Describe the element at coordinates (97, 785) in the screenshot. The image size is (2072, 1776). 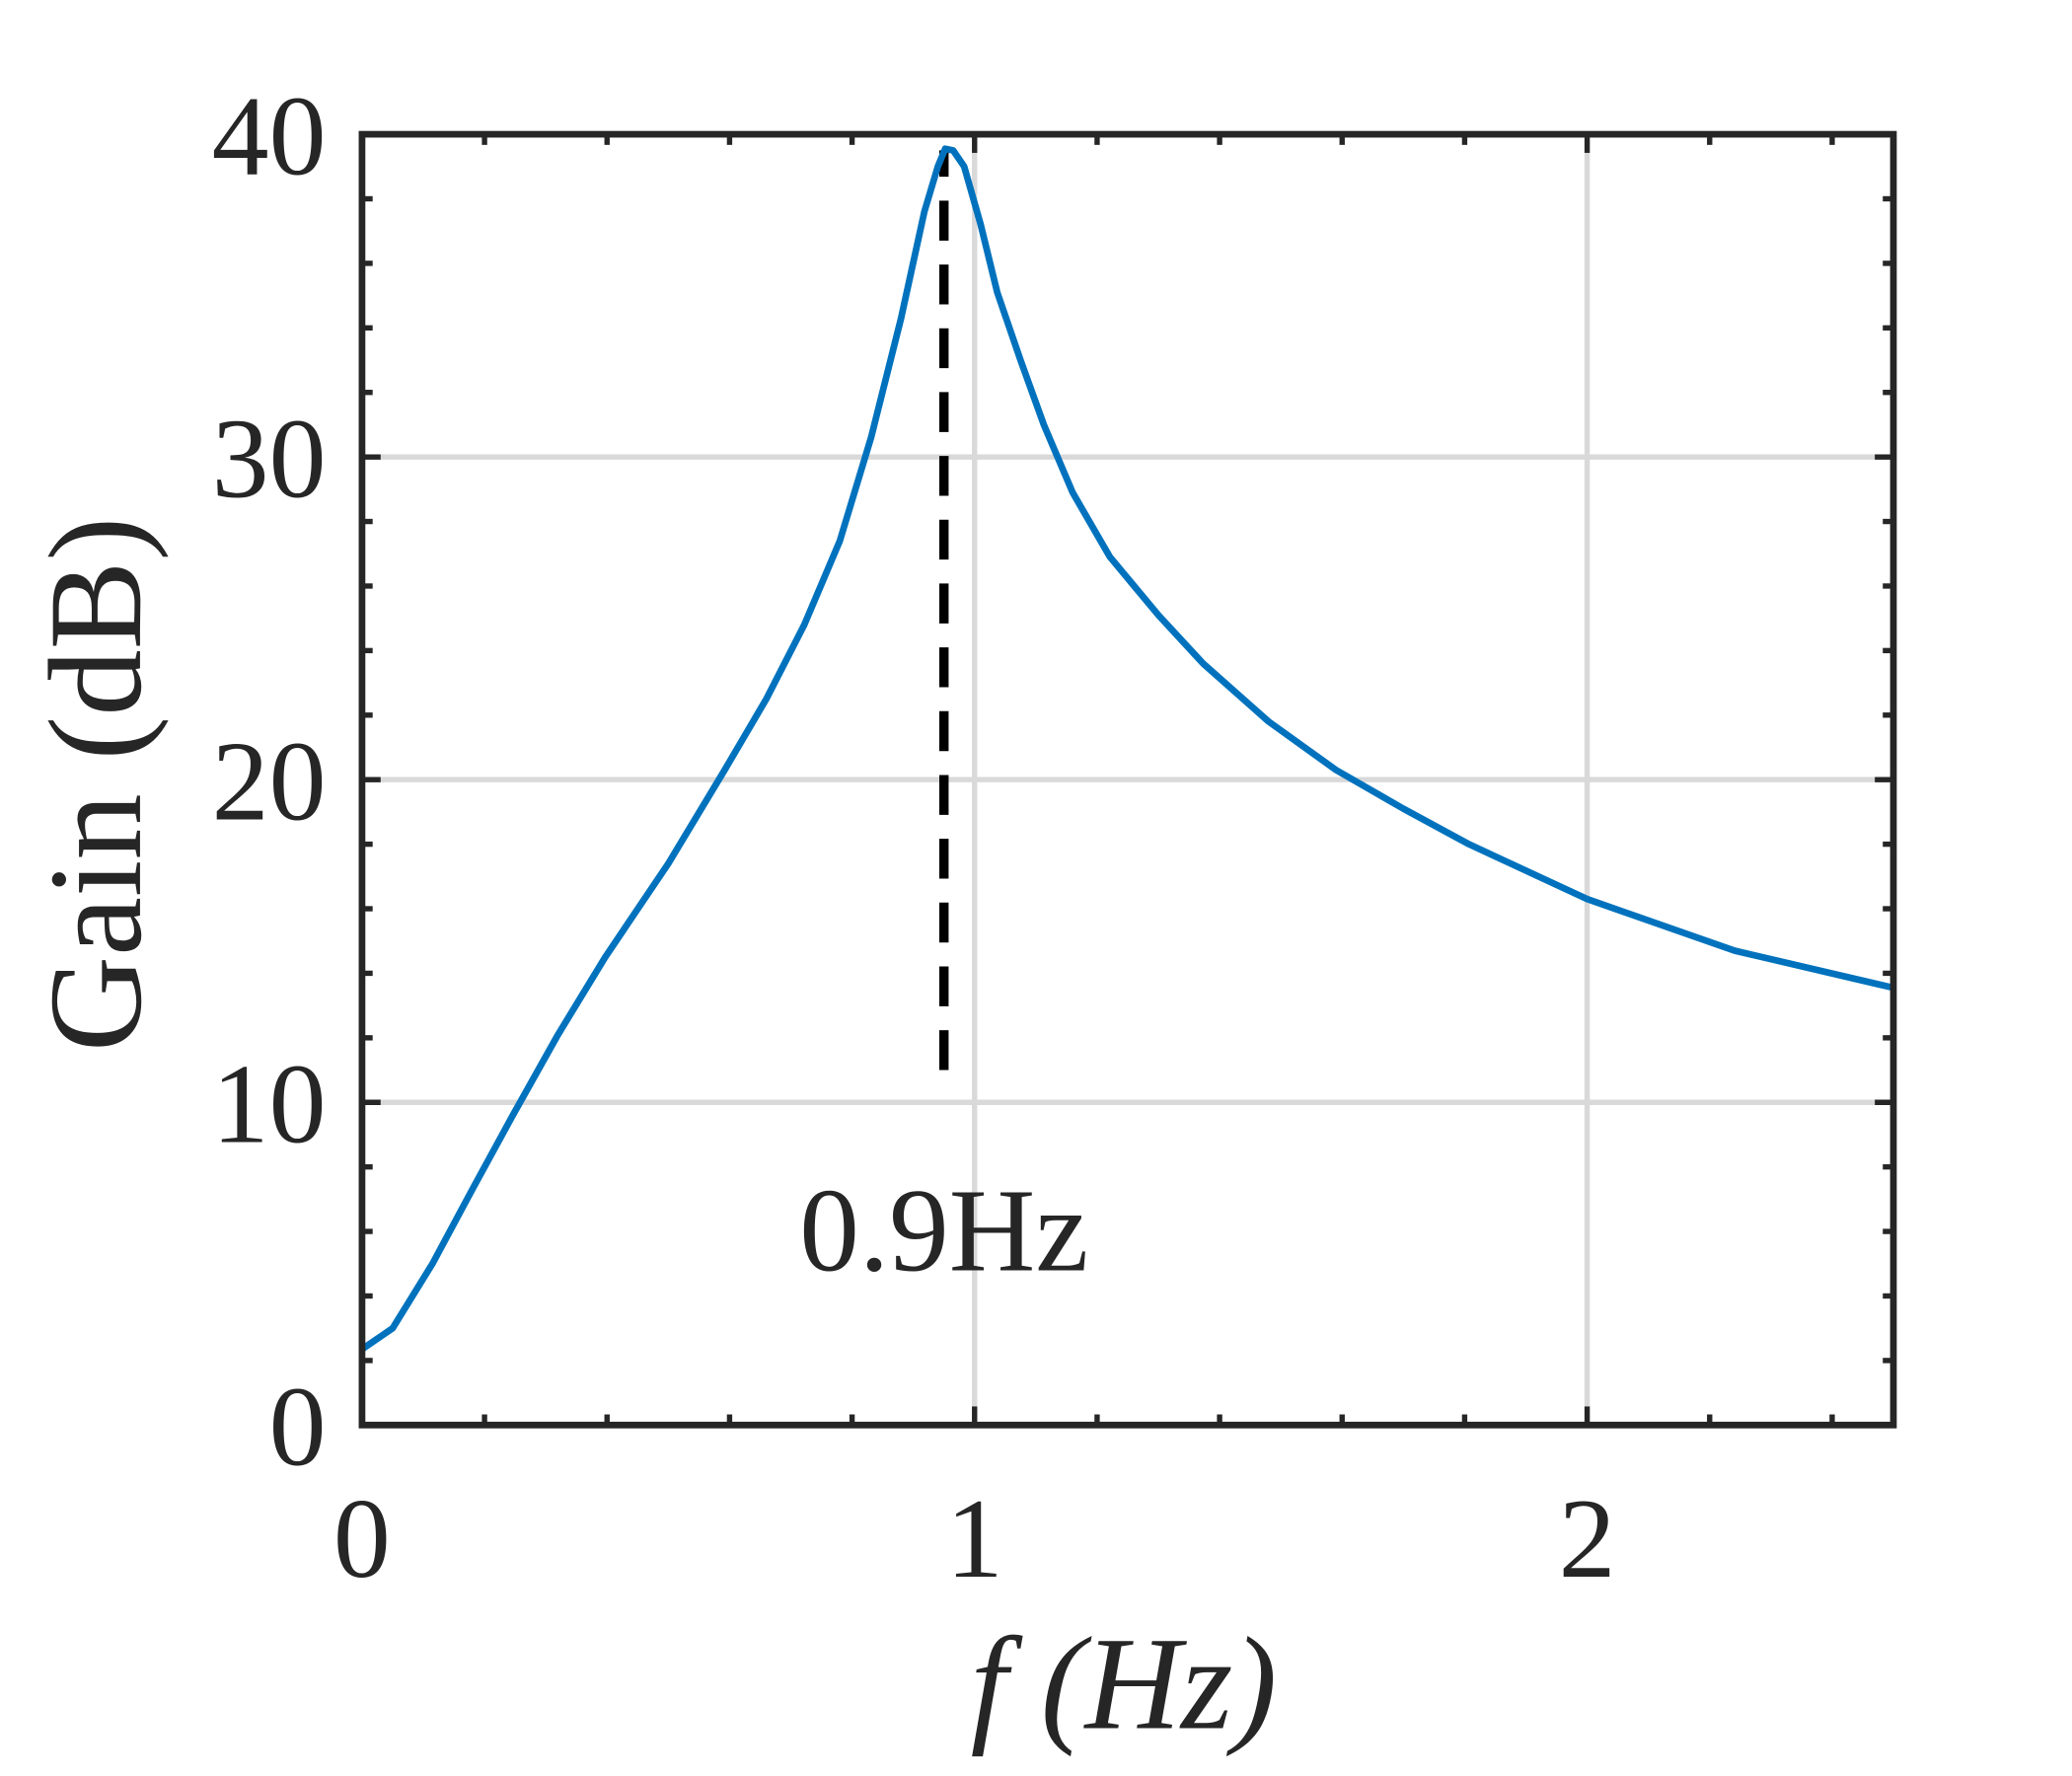
I see `y-axis-label: Gain (dB)` at that location.